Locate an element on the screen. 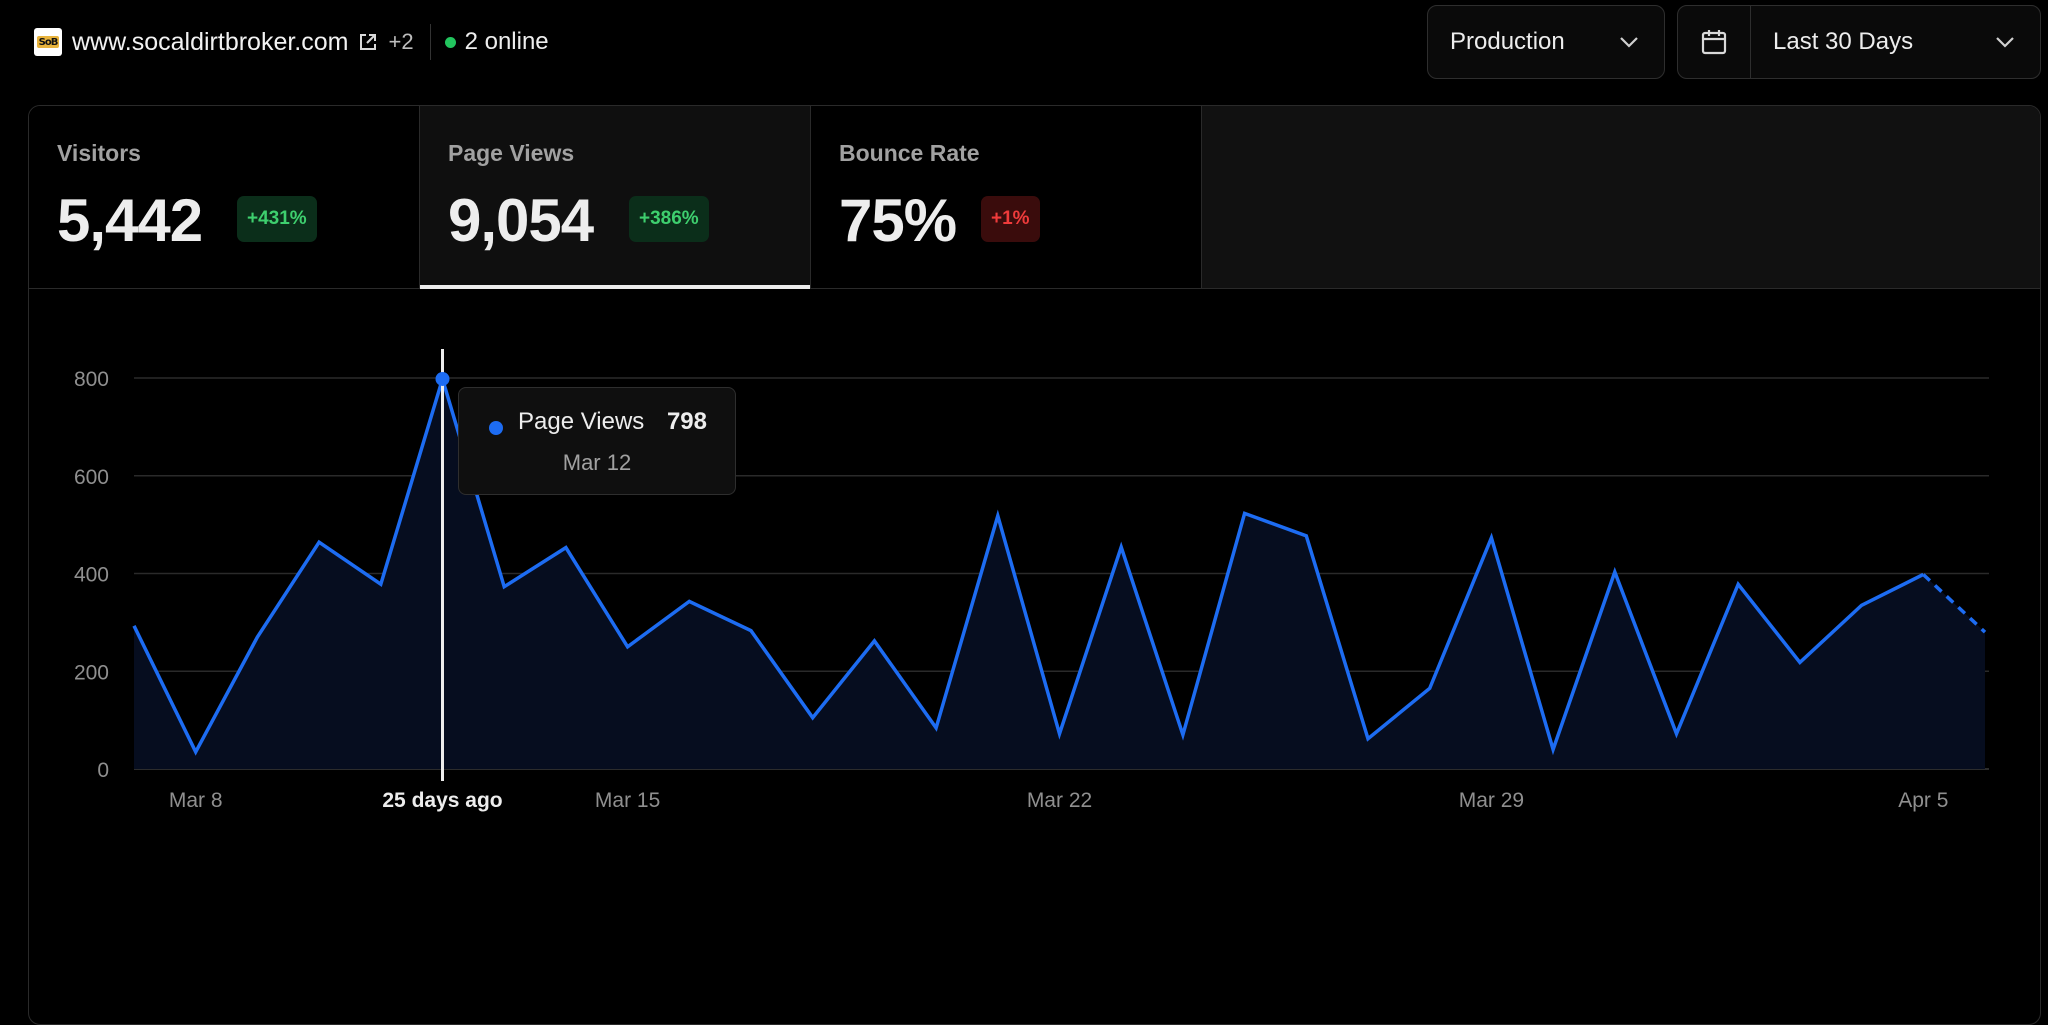 The height and width of the screenshot is (1025, 2048). site-url: www.socaldirtbroker.com is located at coordinates (210, 41).